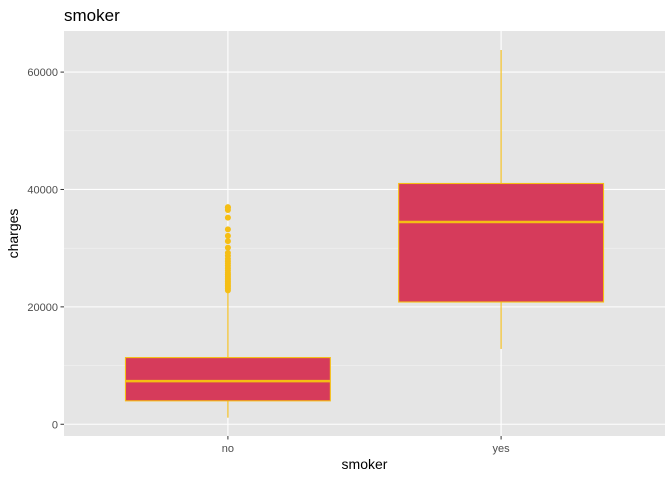  I want to click on x-tick-label: yes, so click(502, 449).